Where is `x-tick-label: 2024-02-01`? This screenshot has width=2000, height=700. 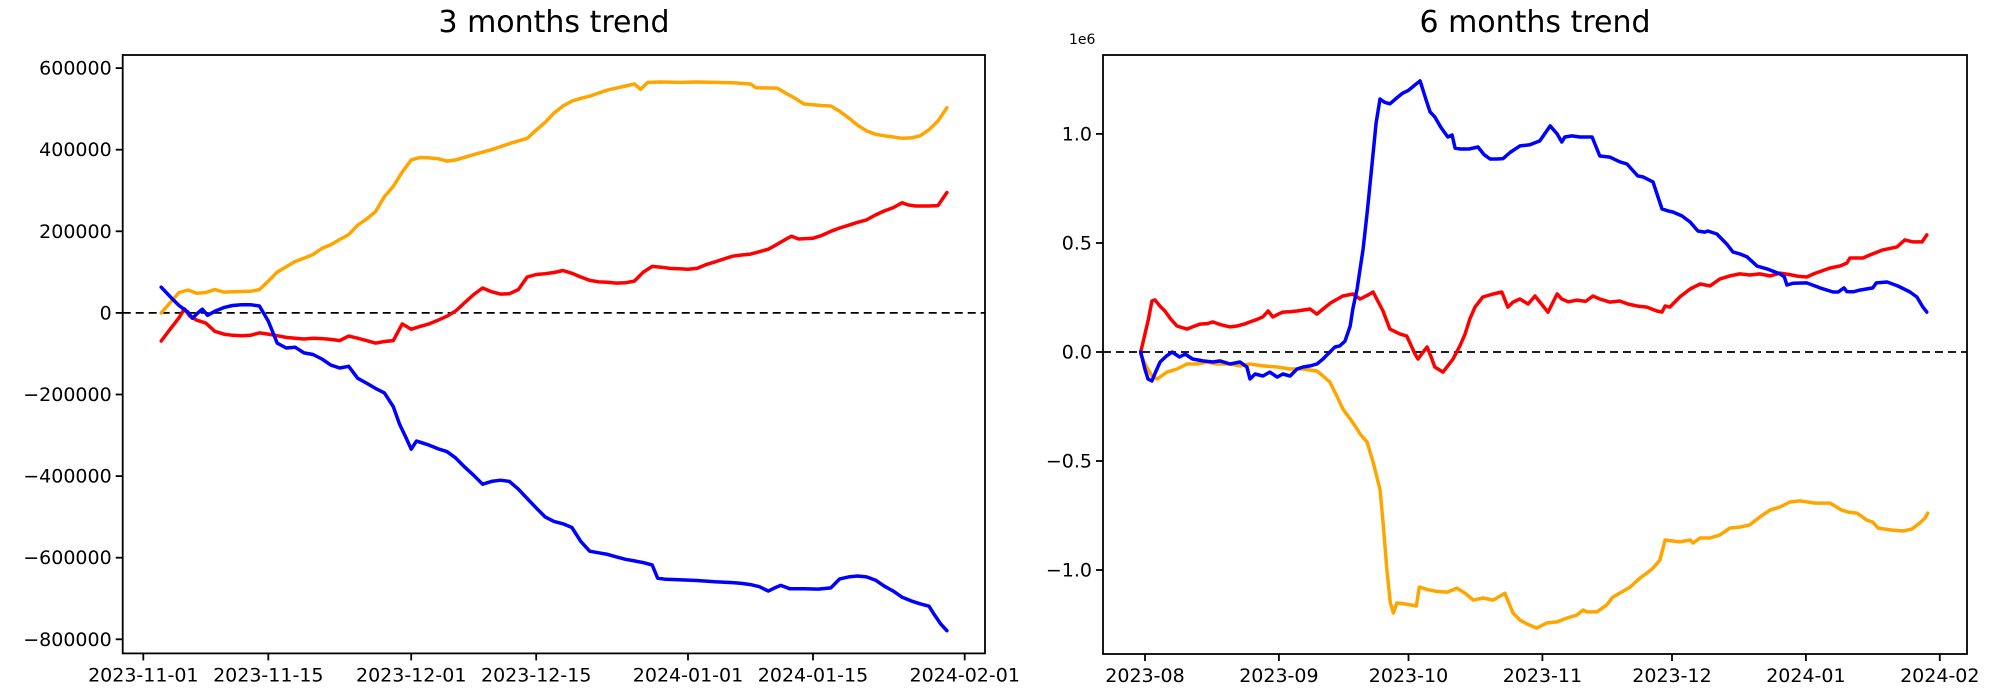
x-tick-label: 2024-02-01 is located at coordinates (964, 675).